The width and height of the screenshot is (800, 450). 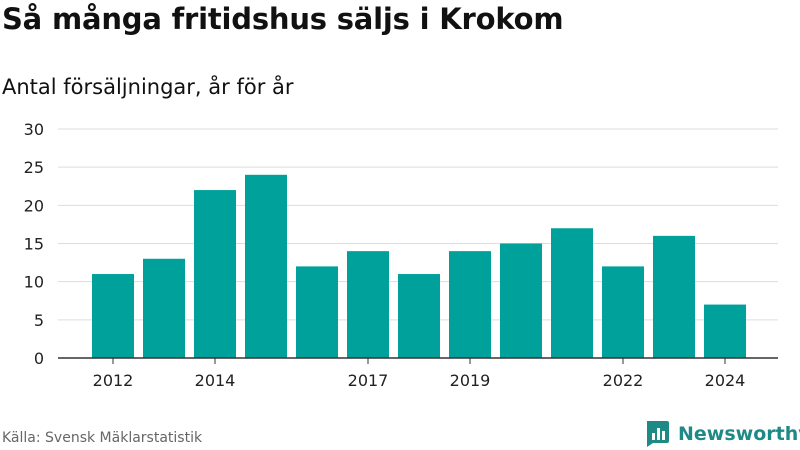 I want to click on brand-logo: Newsworthy, so click(x=722, y=434).